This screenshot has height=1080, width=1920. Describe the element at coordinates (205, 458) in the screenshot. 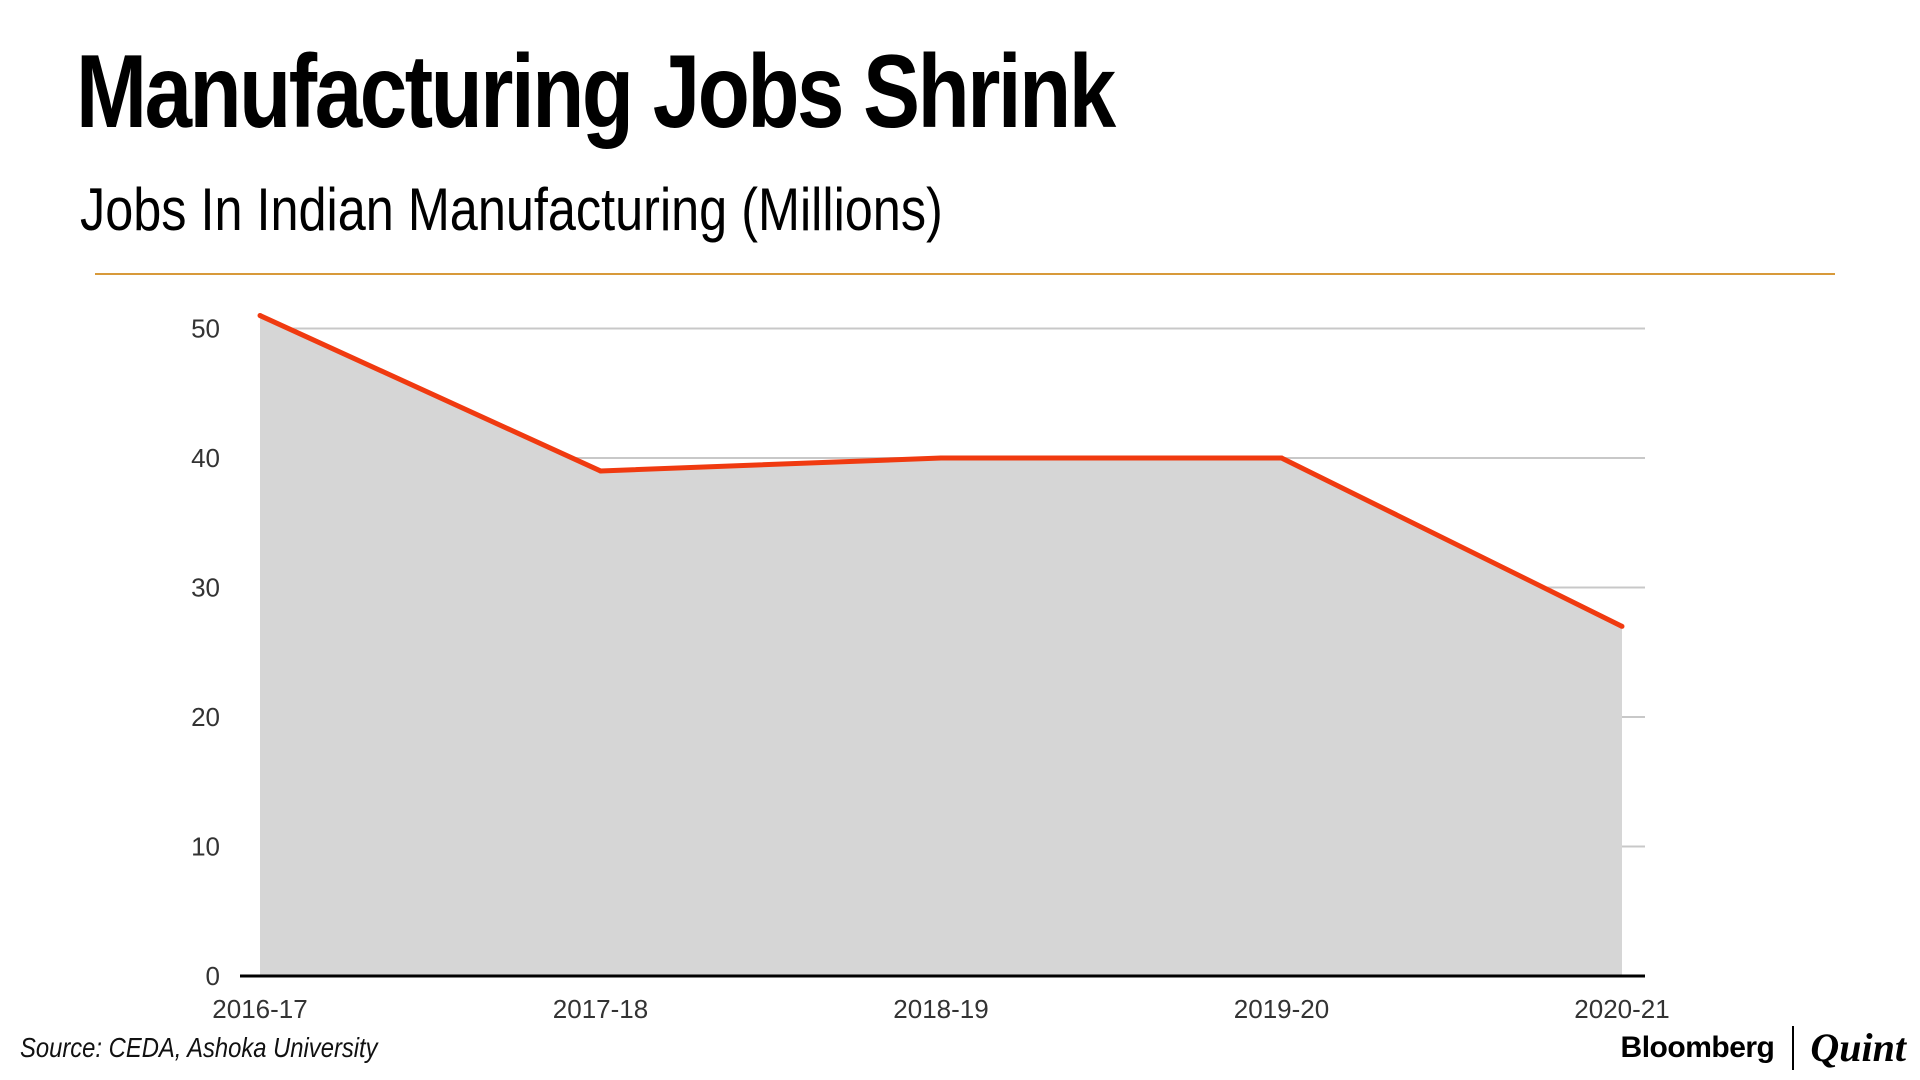

I see `y-tick-label-40: 40` at that location.